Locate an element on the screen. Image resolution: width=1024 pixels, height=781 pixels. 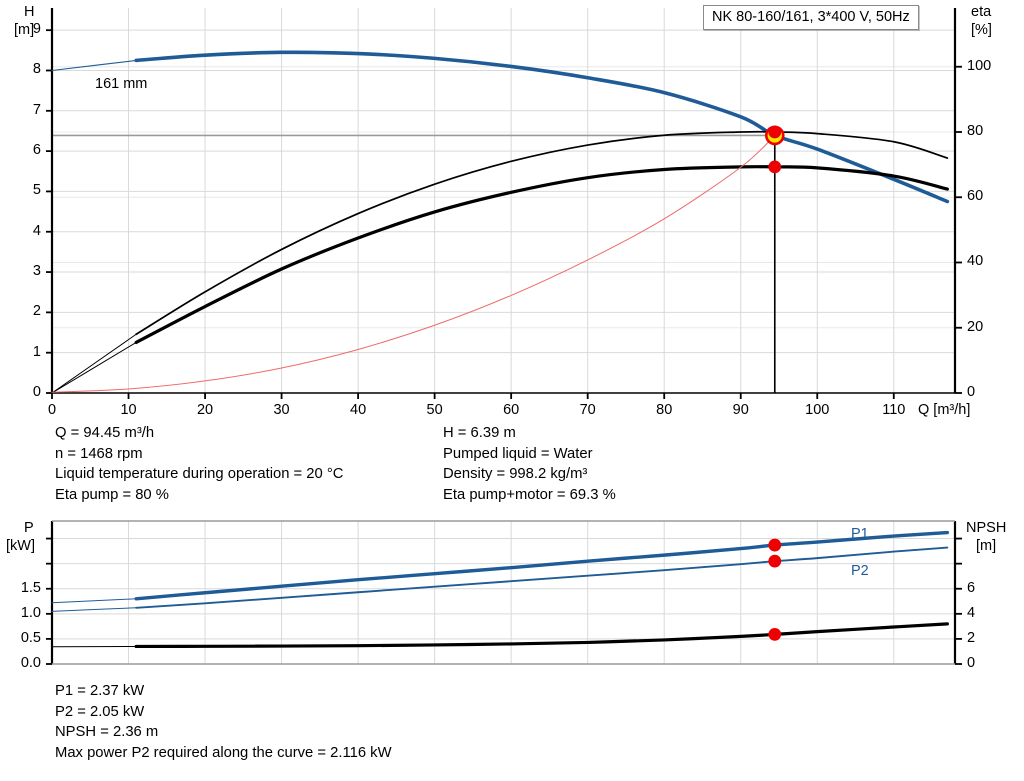
eta-pump-curve-leadin is located at coordinates (94, 363).